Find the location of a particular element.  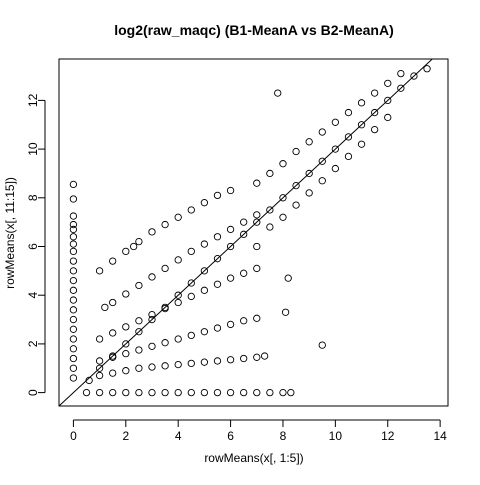

x-tick-label: 10 is located at coordinates (336, 436).